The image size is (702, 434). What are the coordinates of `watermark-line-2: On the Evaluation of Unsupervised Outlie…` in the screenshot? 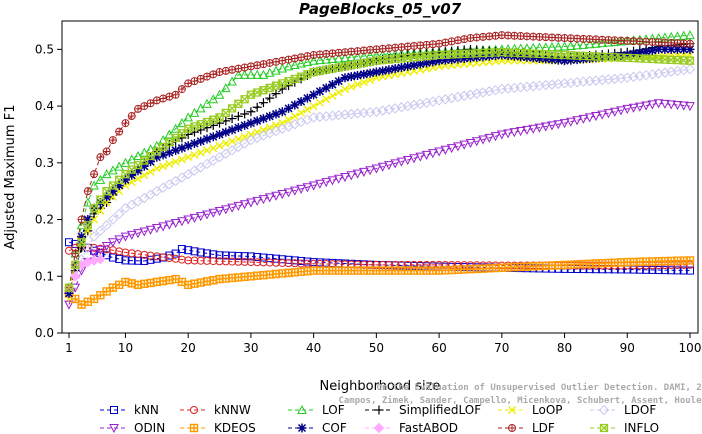 It's located at (539, 387).